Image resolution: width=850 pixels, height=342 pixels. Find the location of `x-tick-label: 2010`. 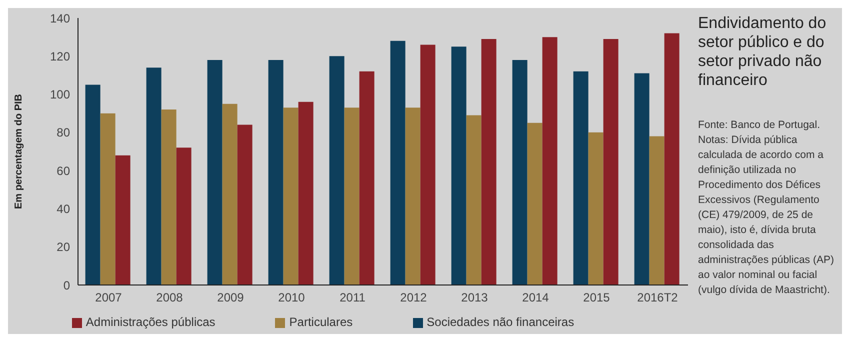

x-tick-label: 2010 is located at coordinates (292, 297).